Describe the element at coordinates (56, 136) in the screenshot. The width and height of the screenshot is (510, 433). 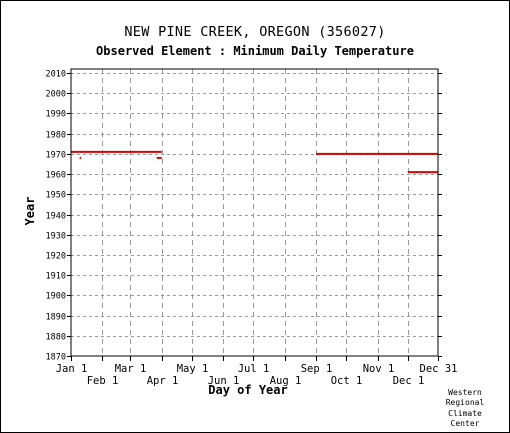
I see `y-tick-label: 1980` at that location.